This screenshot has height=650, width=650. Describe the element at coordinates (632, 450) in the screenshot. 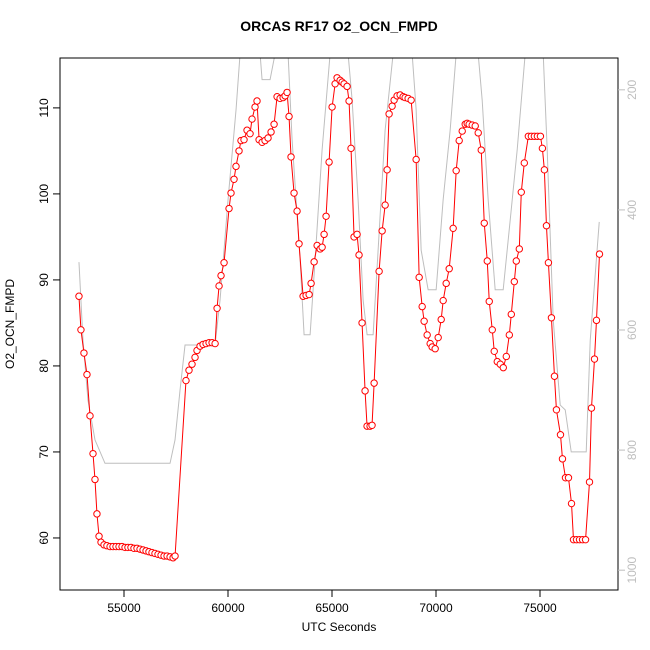

I see `y2-tick-label: 800` at that location.